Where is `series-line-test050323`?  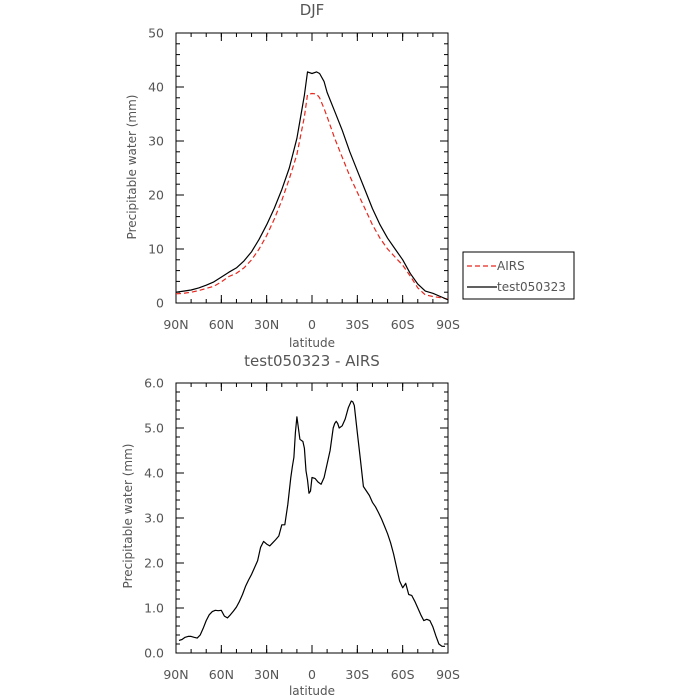 series-line-test050323 is located at coordinates (312, 186).